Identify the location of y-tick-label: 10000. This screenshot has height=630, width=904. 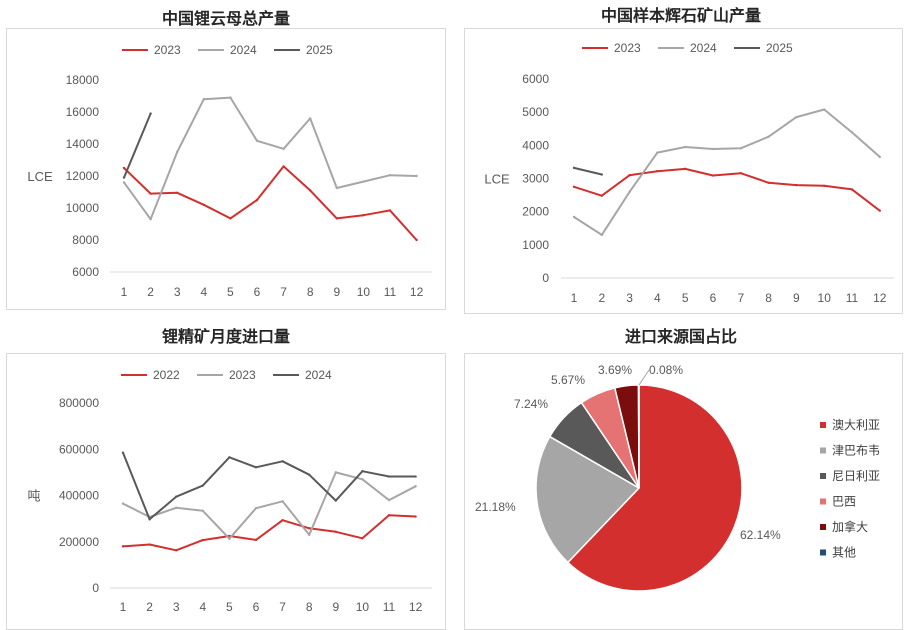
(83, 208).